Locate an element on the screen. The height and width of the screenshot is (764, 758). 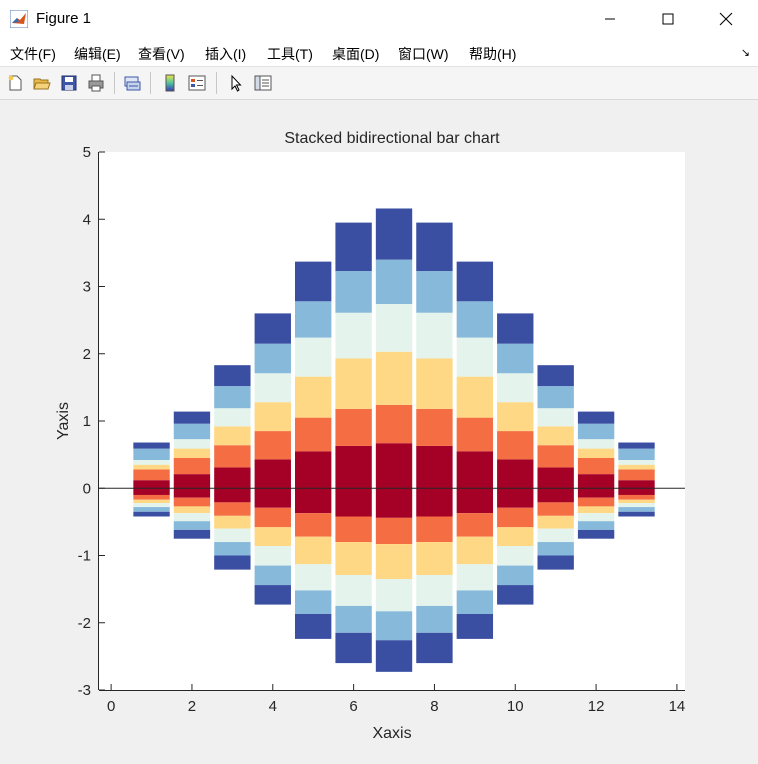
colorbar-button is located at coordinates (170, 83).